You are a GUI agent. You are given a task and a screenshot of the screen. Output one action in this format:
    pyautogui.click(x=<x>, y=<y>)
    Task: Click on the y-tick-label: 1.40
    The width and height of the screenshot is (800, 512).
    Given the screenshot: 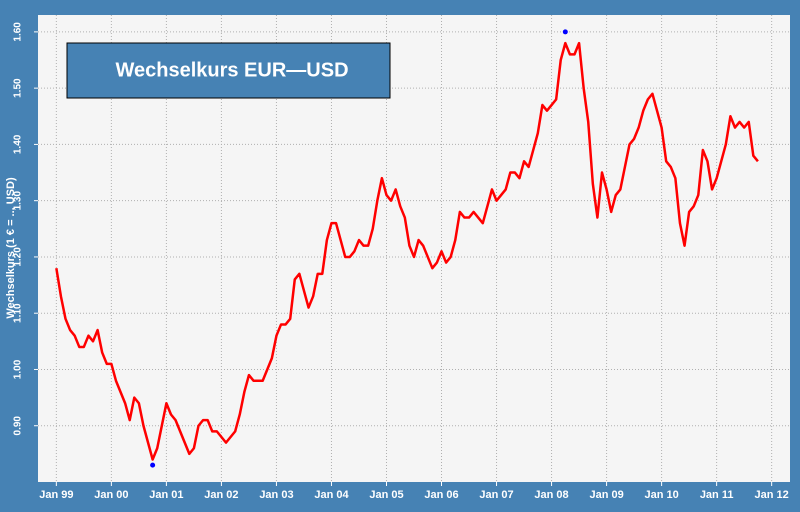 What is the action you would take?
    pyautogui.click(x=18, y=144)
    